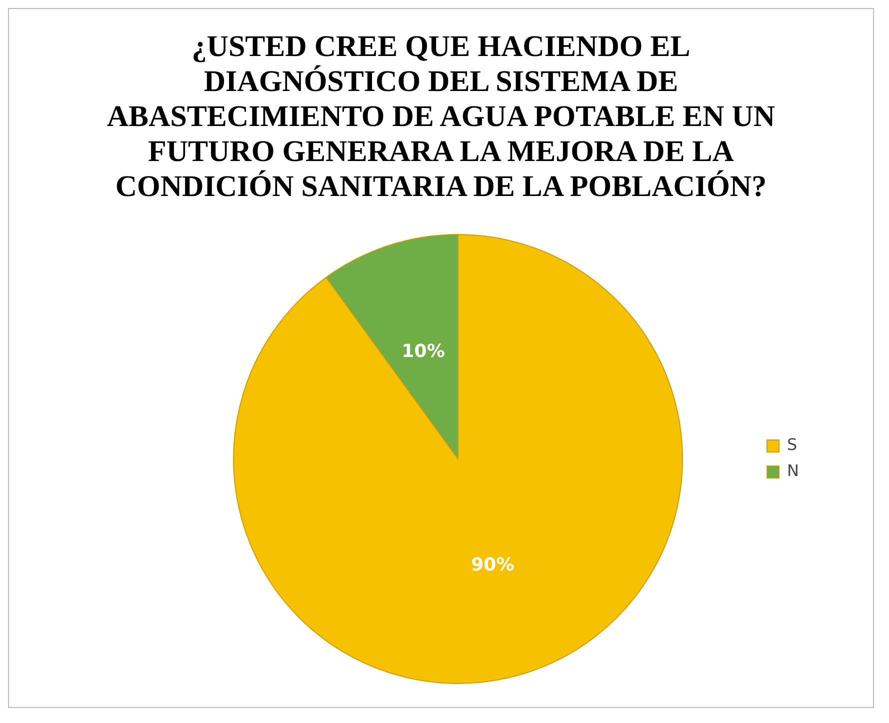  I want to click on data-label: 10%, so click(423, 351).